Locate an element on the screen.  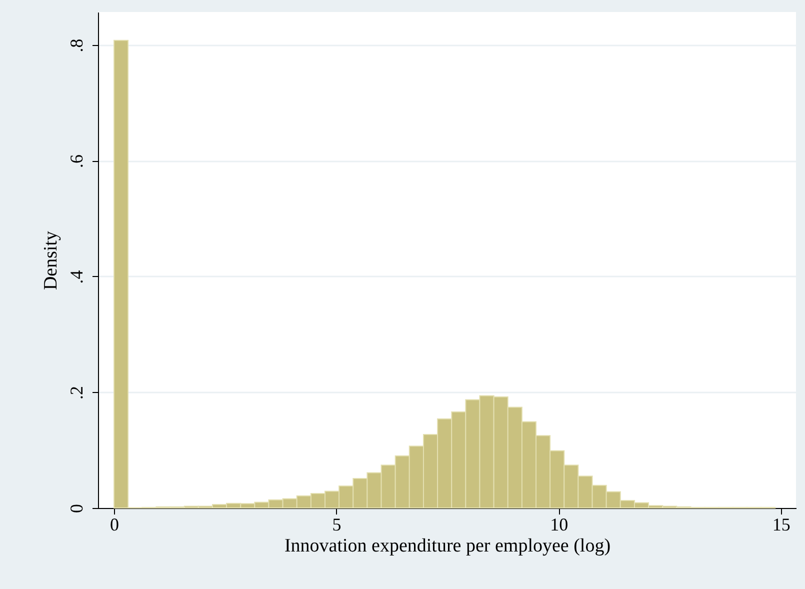
y-axis-title: Density is located at coordinates (51, 260).